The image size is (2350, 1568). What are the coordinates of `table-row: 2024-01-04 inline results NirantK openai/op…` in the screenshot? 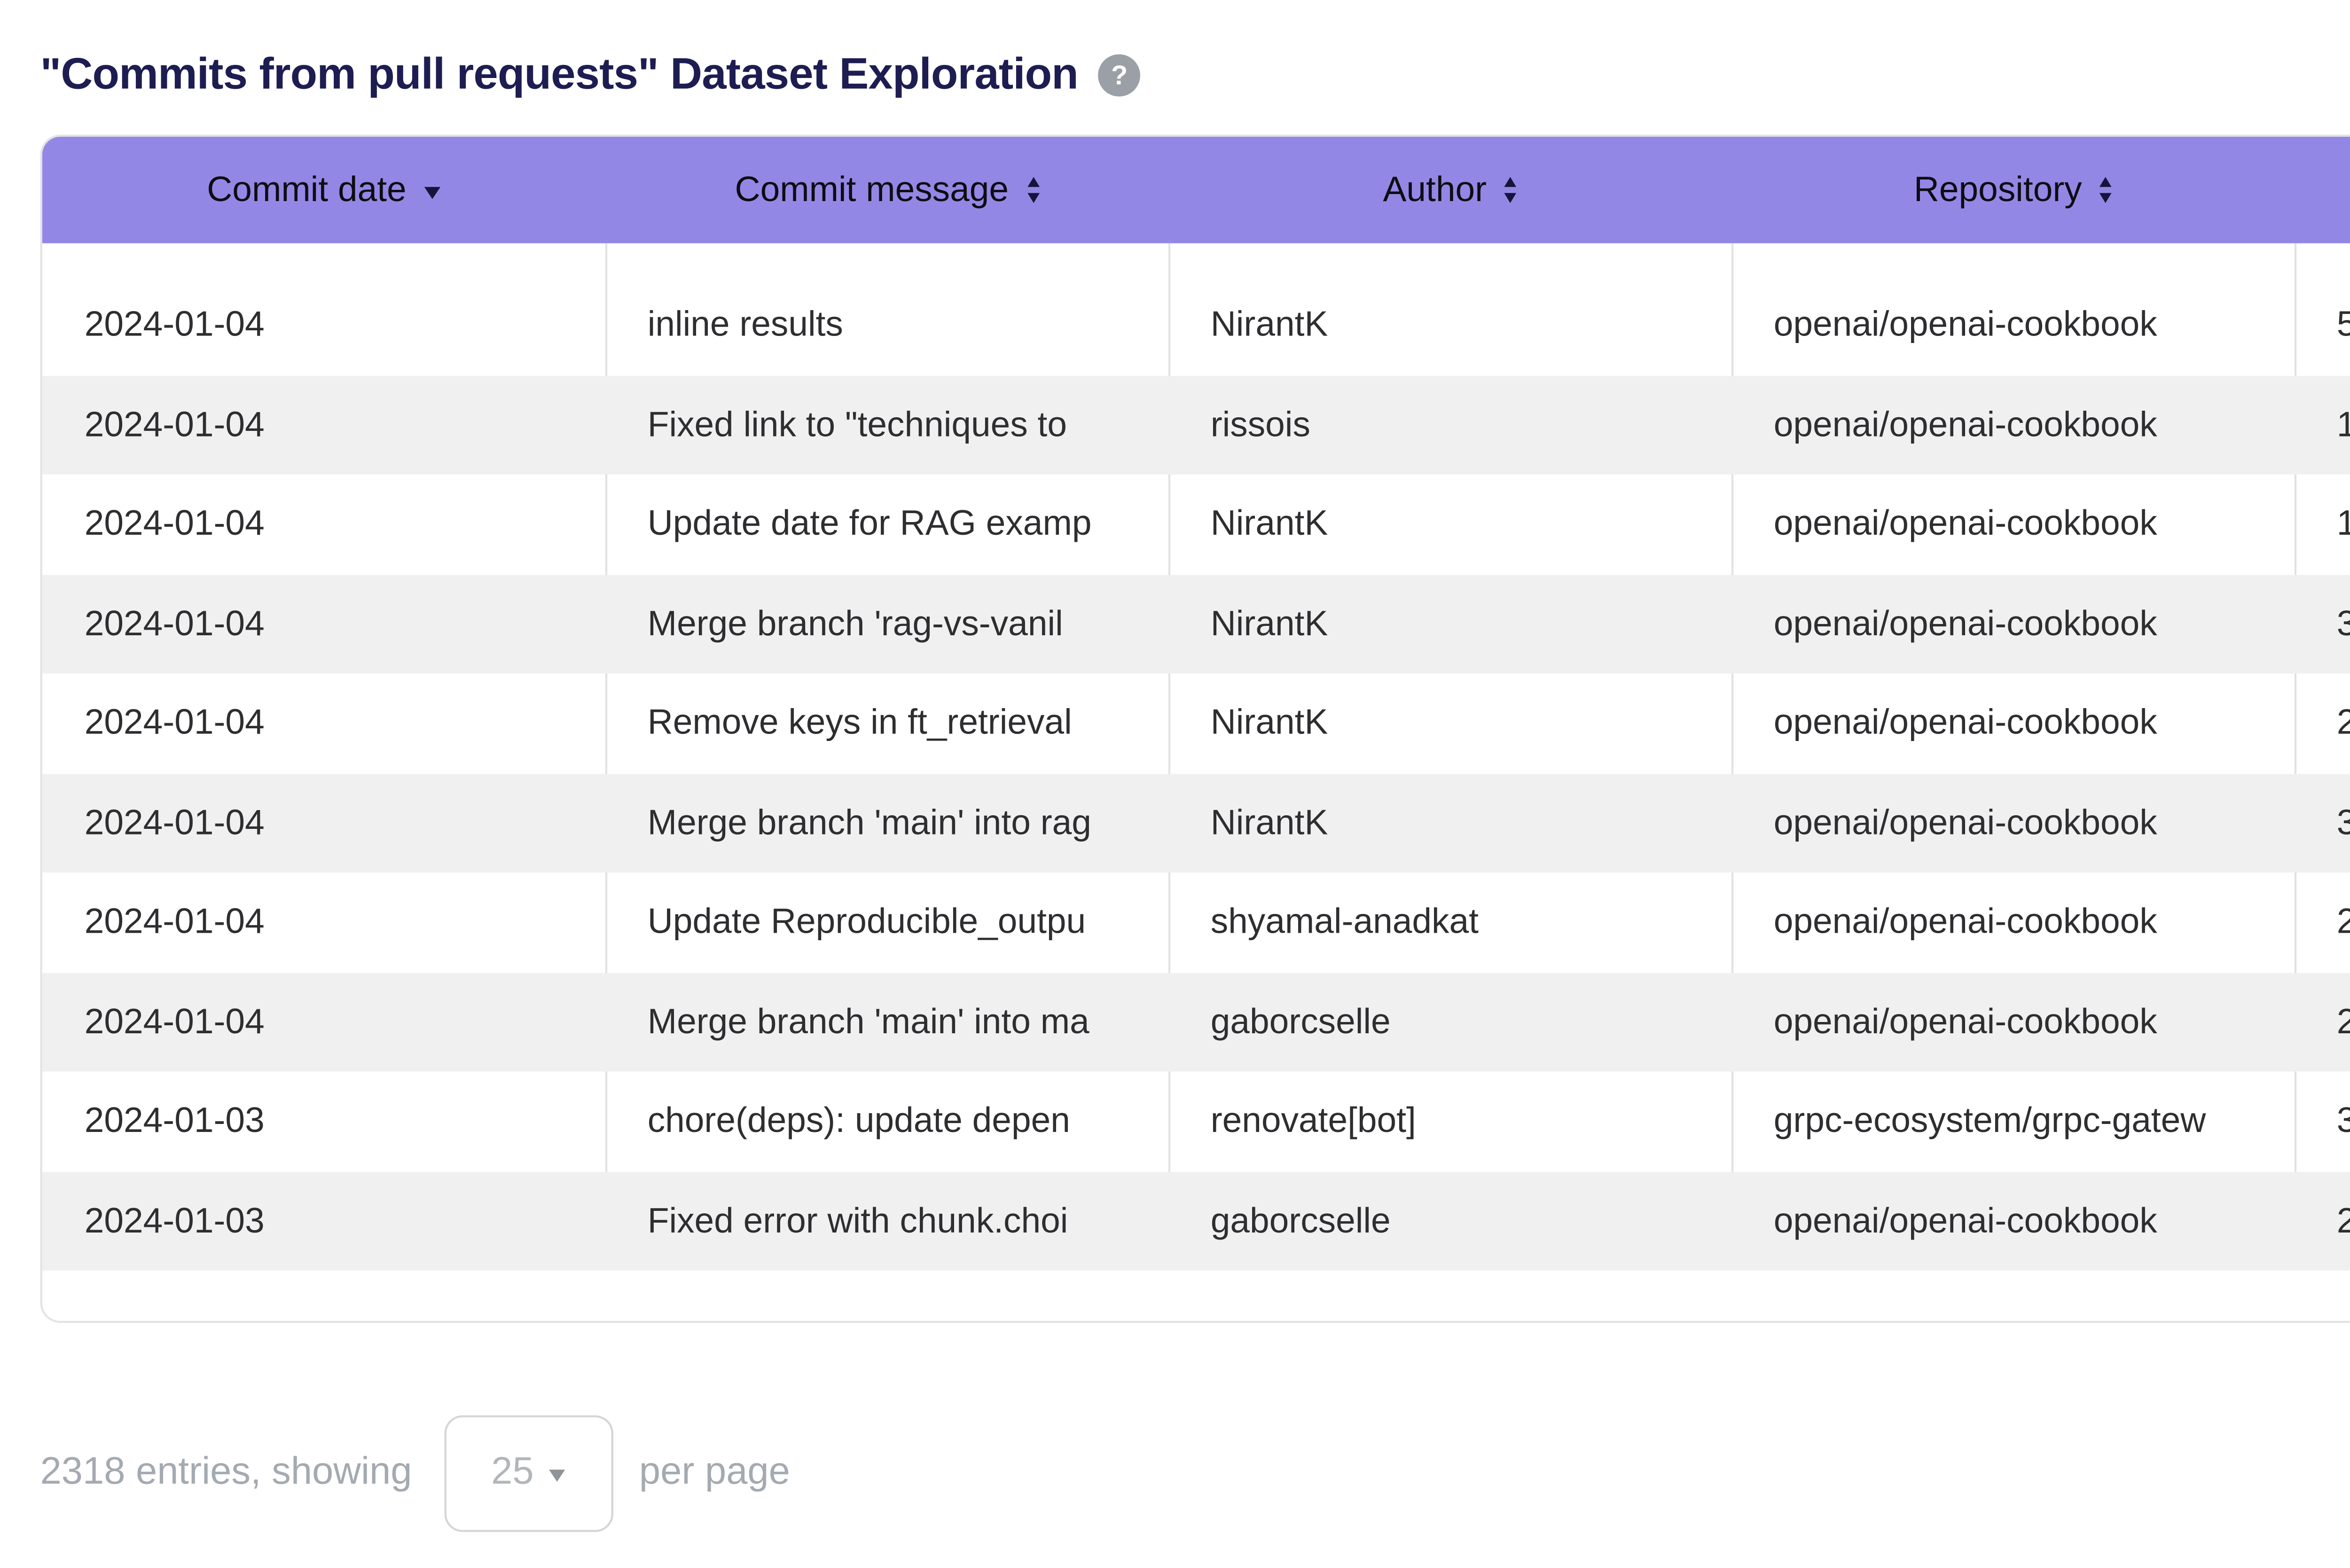 It's located at (1196, 325).